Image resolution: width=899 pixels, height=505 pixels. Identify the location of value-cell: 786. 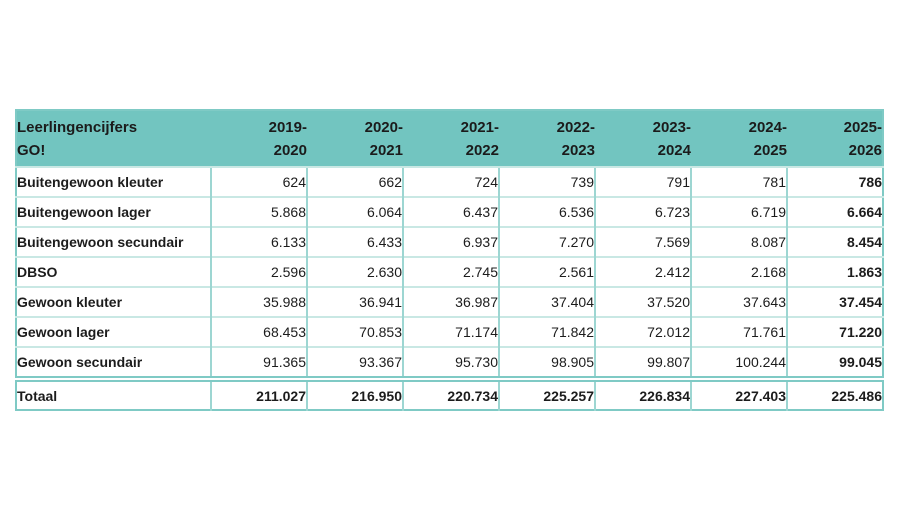
(834, 181).